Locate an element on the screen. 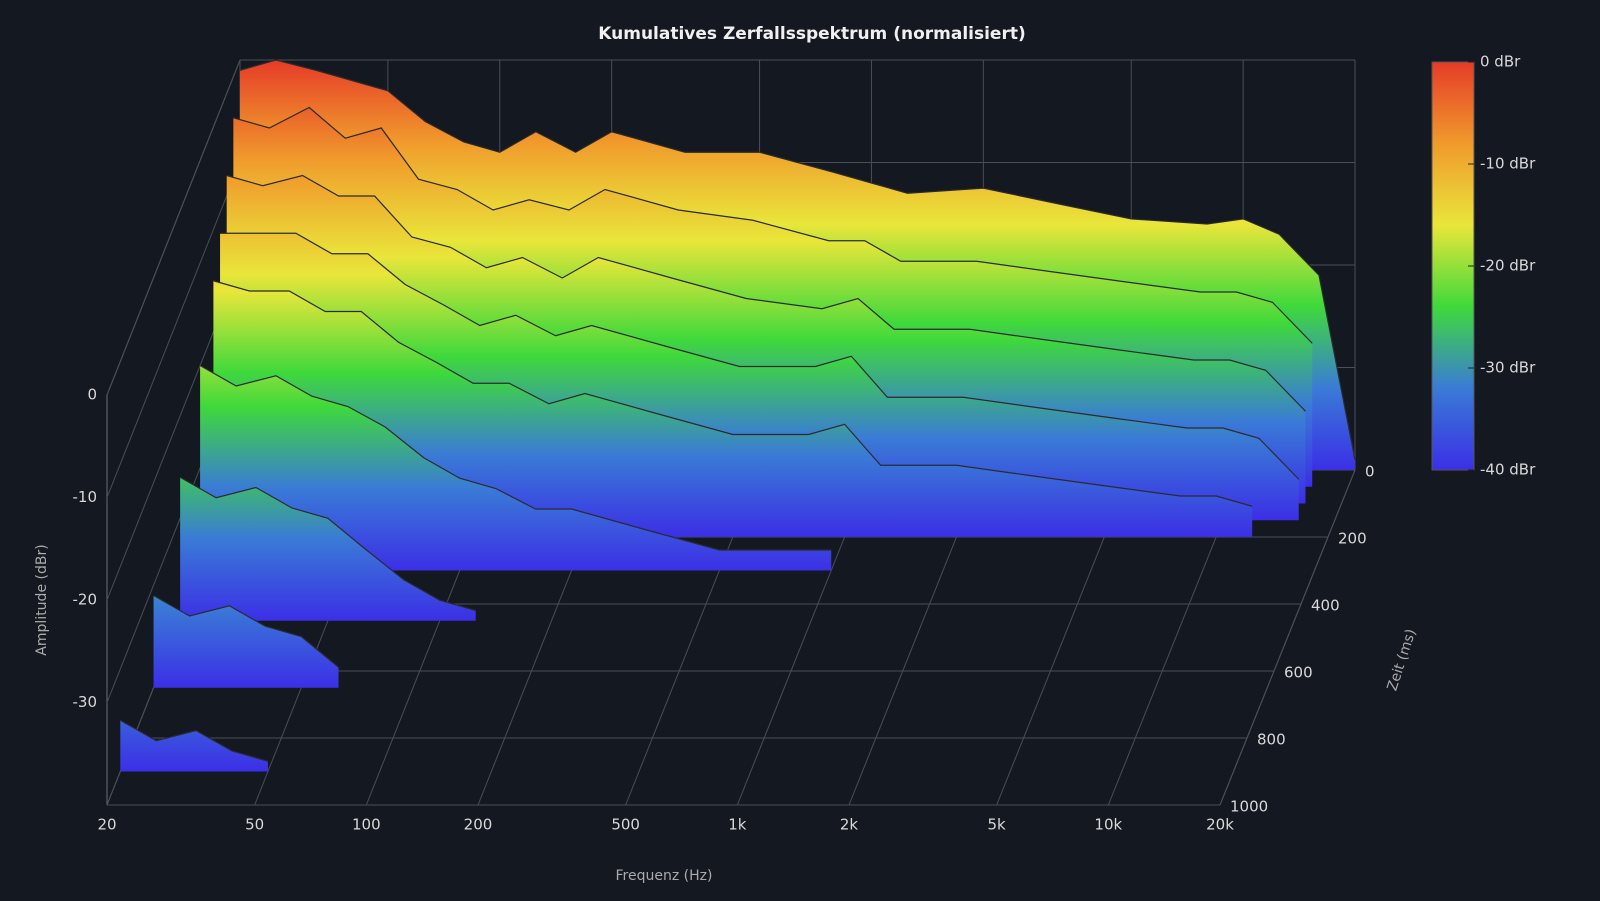 The height and width of the screenshot is (901, 1600). colorbar-tick-label: -20 dBr is located at coordinates (1508, 266).